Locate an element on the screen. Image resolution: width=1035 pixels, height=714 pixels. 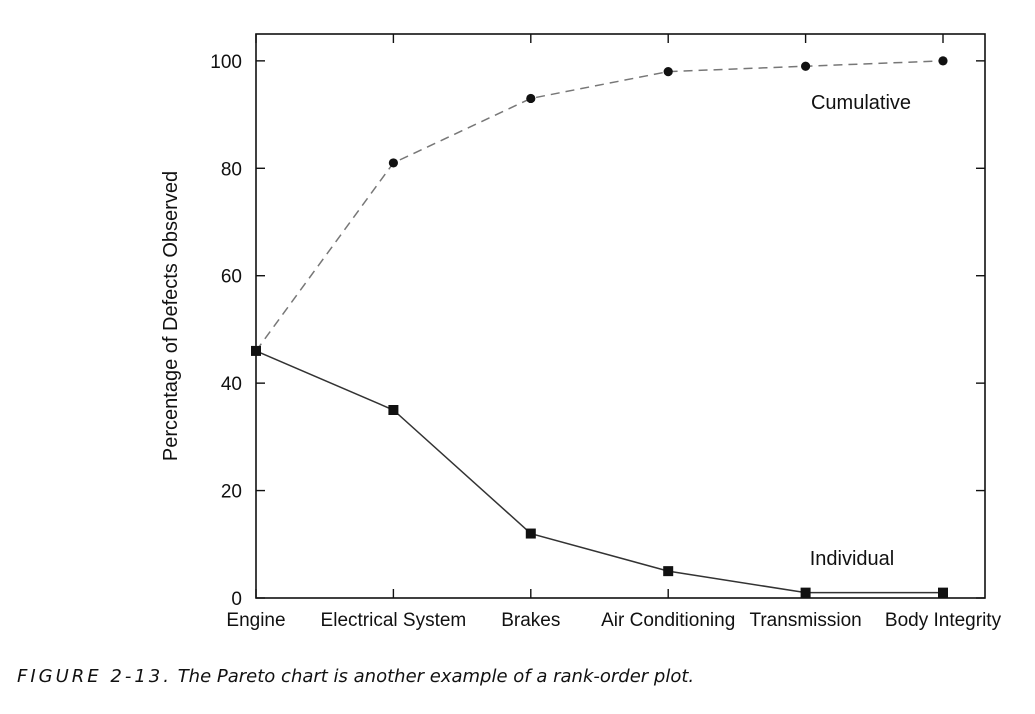
y-axis-label: Percentage of Defects Observed is located at coordinates (171, 316).